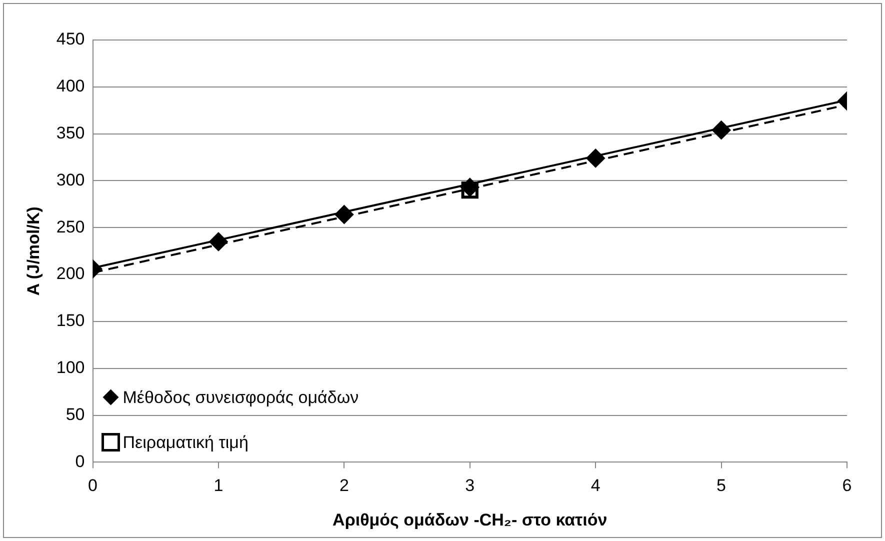  What do you see at coordinates (33, 251) in the screenshot?
I see `y-axis-title: A (J/mol/K)` at bounding box center [33, 251].